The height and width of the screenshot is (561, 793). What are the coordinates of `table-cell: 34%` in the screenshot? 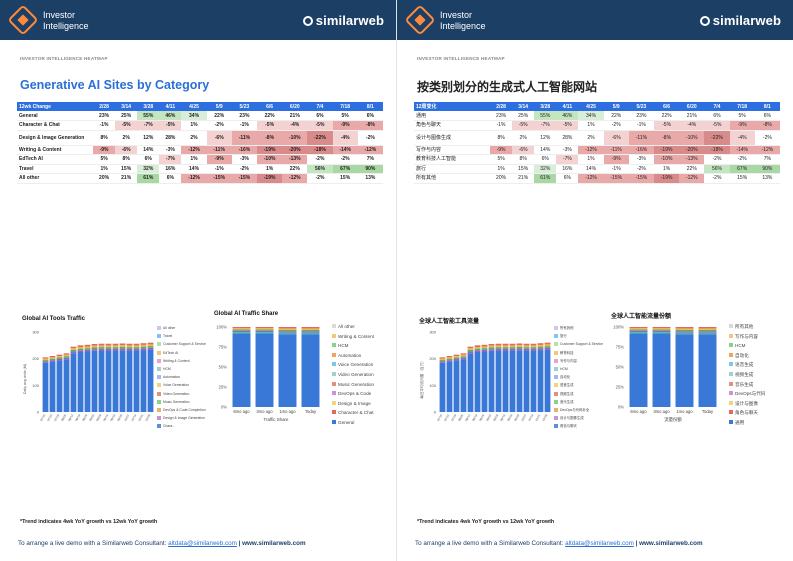 It's located at (194, 116).